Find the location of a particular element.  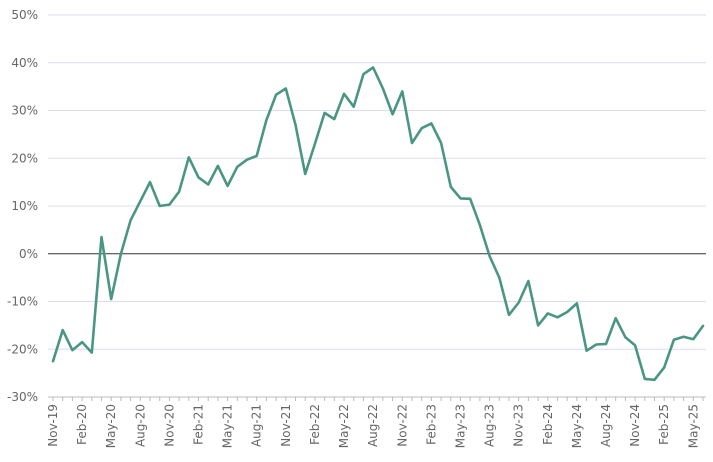

x-tick-label: Feb-20 is located at coordinates (82, 424).